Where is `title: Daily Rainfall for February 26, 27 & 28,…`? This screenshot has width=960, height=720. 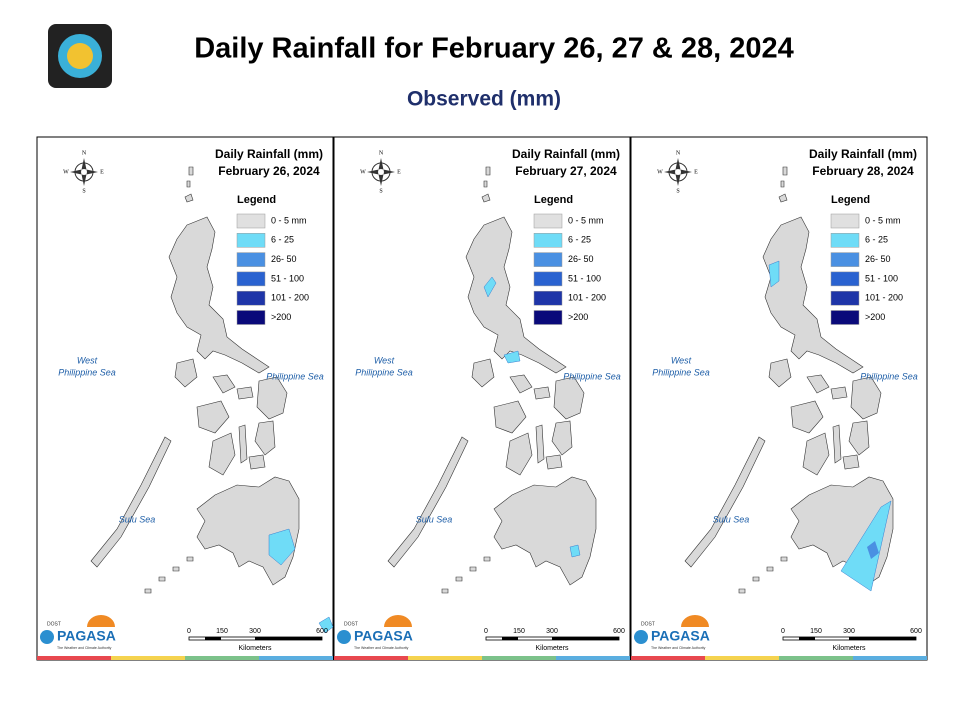 title: Daily Rainfall for February 26, 27 & 28,… is located at coordinates (494, 49).